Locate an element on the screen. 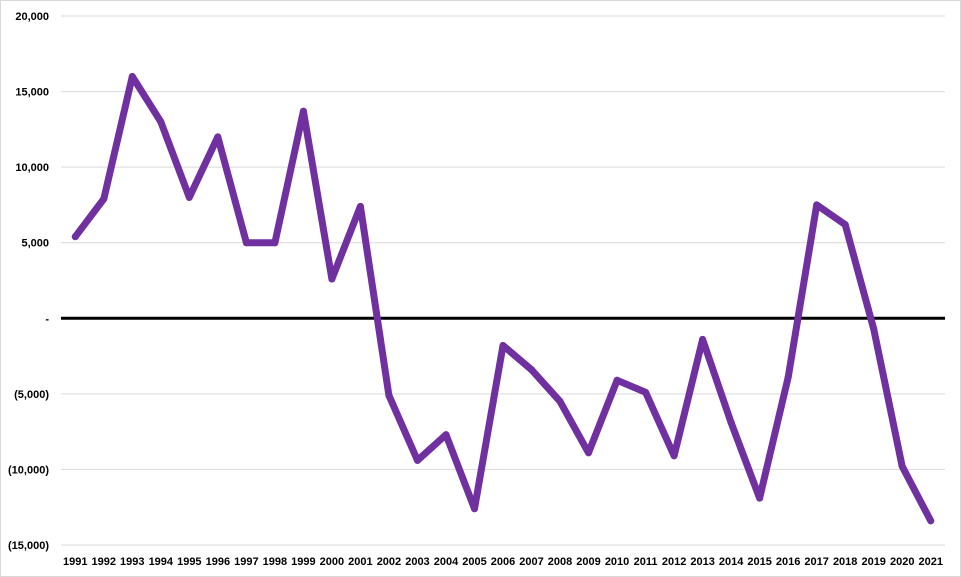 This screenshot has width=961, height=577. x-tick-label: 2019 is located at coordinates (873, 562).